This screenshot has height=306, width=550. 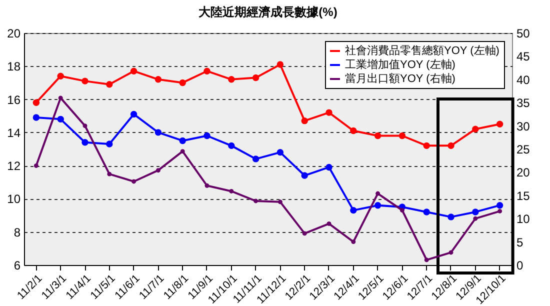 What do you see at coordinates (400, 64) in the screenshot?
I see `legend-label: 工業增加值YOY (左軸)` at bounding box center [400, 64].